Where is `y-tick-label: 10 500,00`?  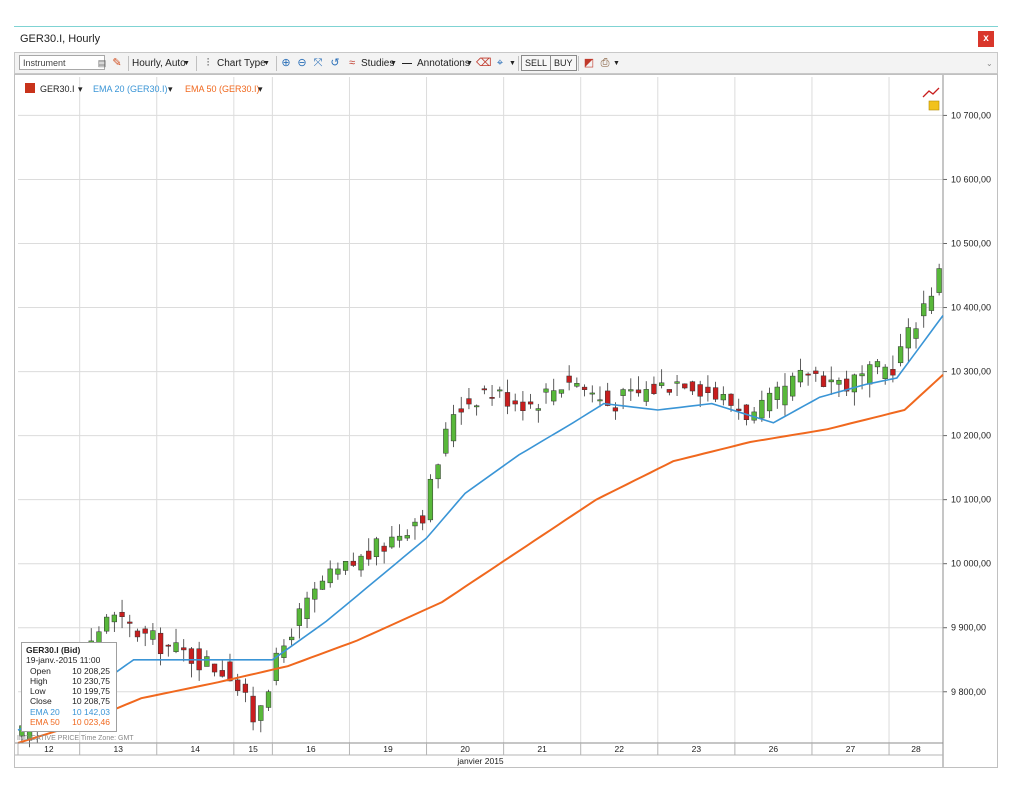 y-tick-label: 10 500,00 is located at coordinates (971, 244).